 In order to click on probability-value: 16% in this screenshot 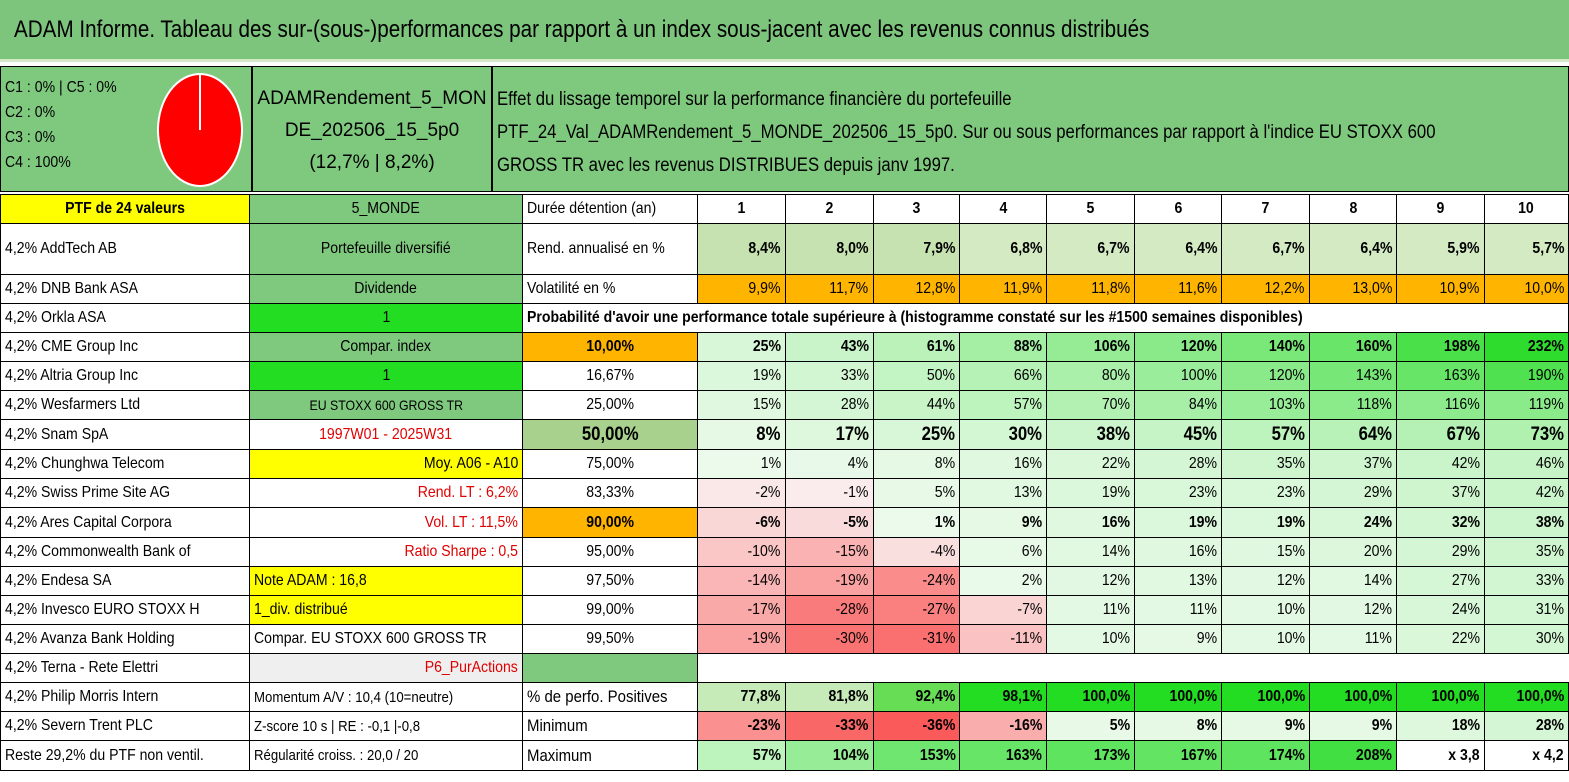, I will do `click(1003, 464)`.